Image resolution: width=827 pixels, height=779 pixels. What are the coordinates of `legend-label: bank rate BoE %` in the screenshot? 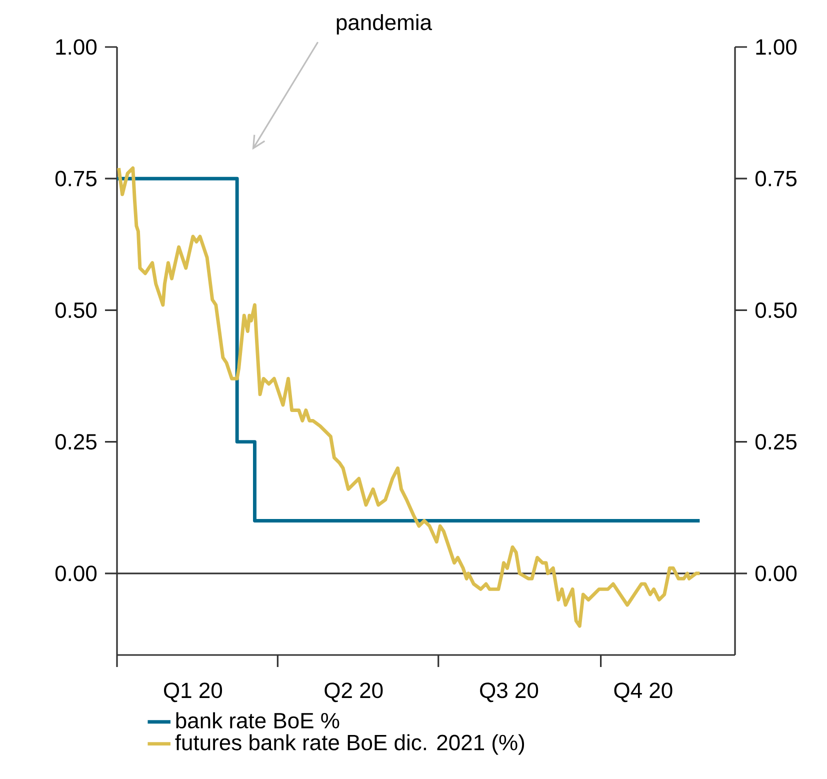 It's located at (258, 720).